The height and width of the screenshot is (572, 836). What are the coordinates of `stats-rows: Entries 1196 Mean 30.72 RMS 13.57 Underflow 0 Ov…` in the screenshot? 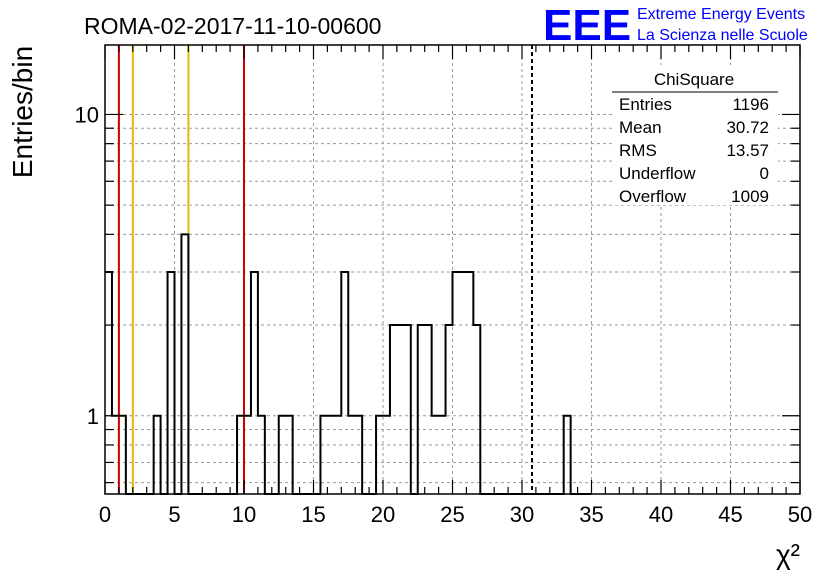 It's located at (694, 150).